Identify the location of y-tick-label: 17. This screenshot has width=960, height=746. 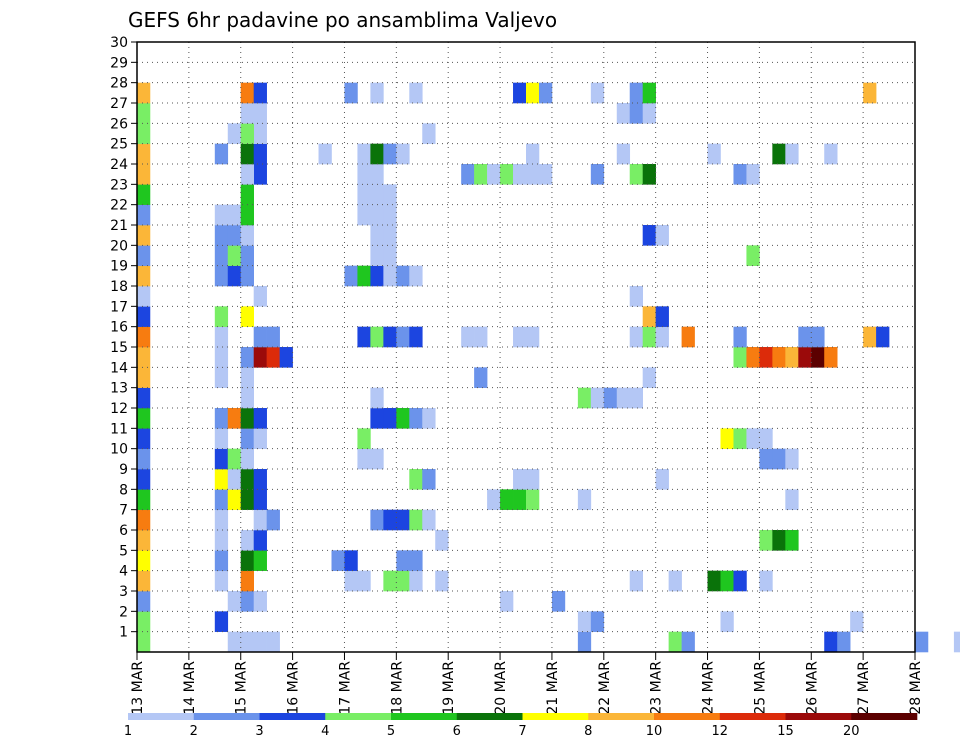
(119, 307).